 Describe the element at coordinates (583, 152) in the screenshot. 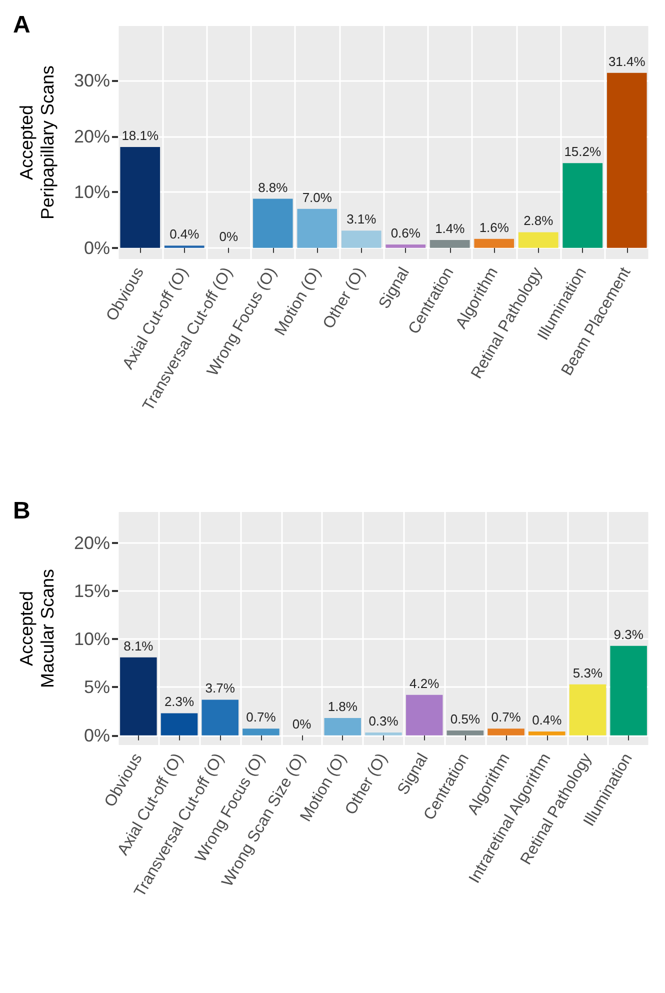

I see `data-label: 15.2%` at that location.